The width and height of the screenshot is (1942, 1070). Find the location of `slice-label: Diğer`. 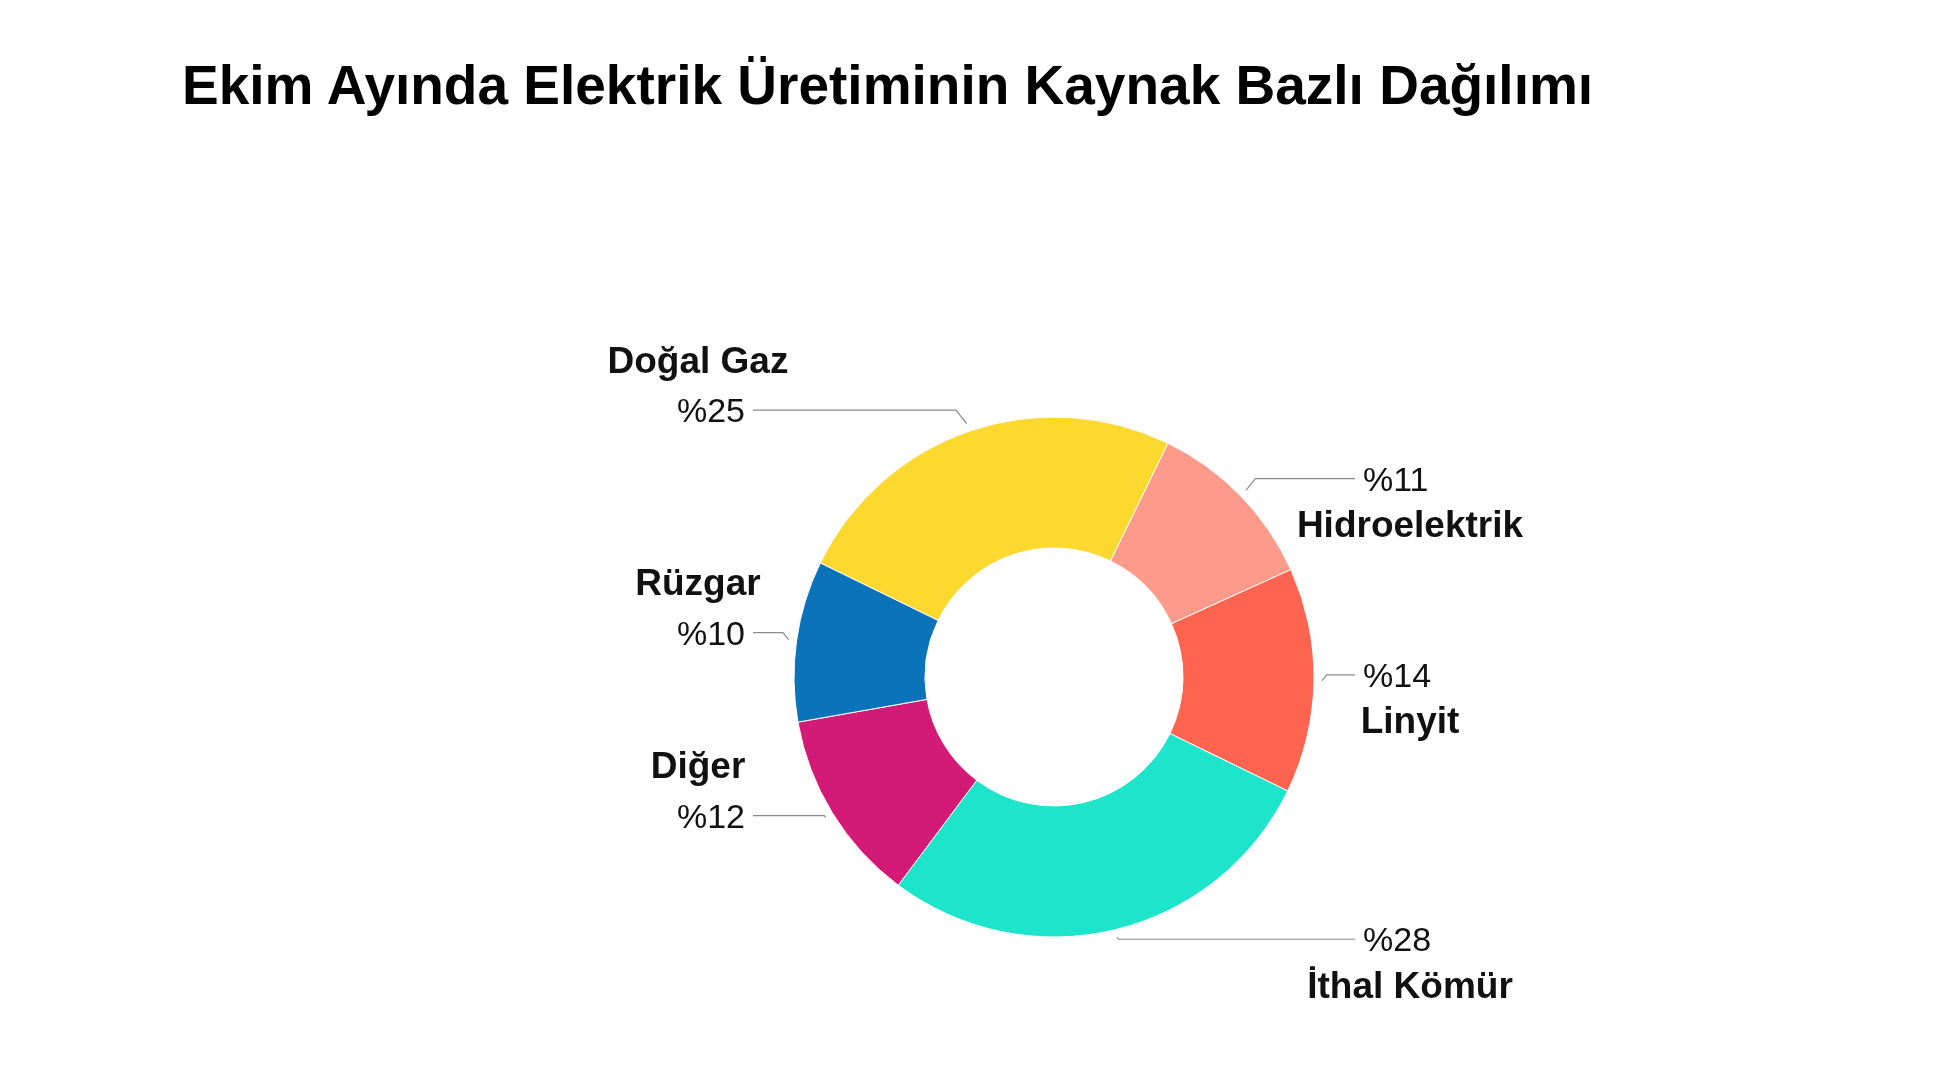

slice-label: Diğer is located at coordinates (698, 766).